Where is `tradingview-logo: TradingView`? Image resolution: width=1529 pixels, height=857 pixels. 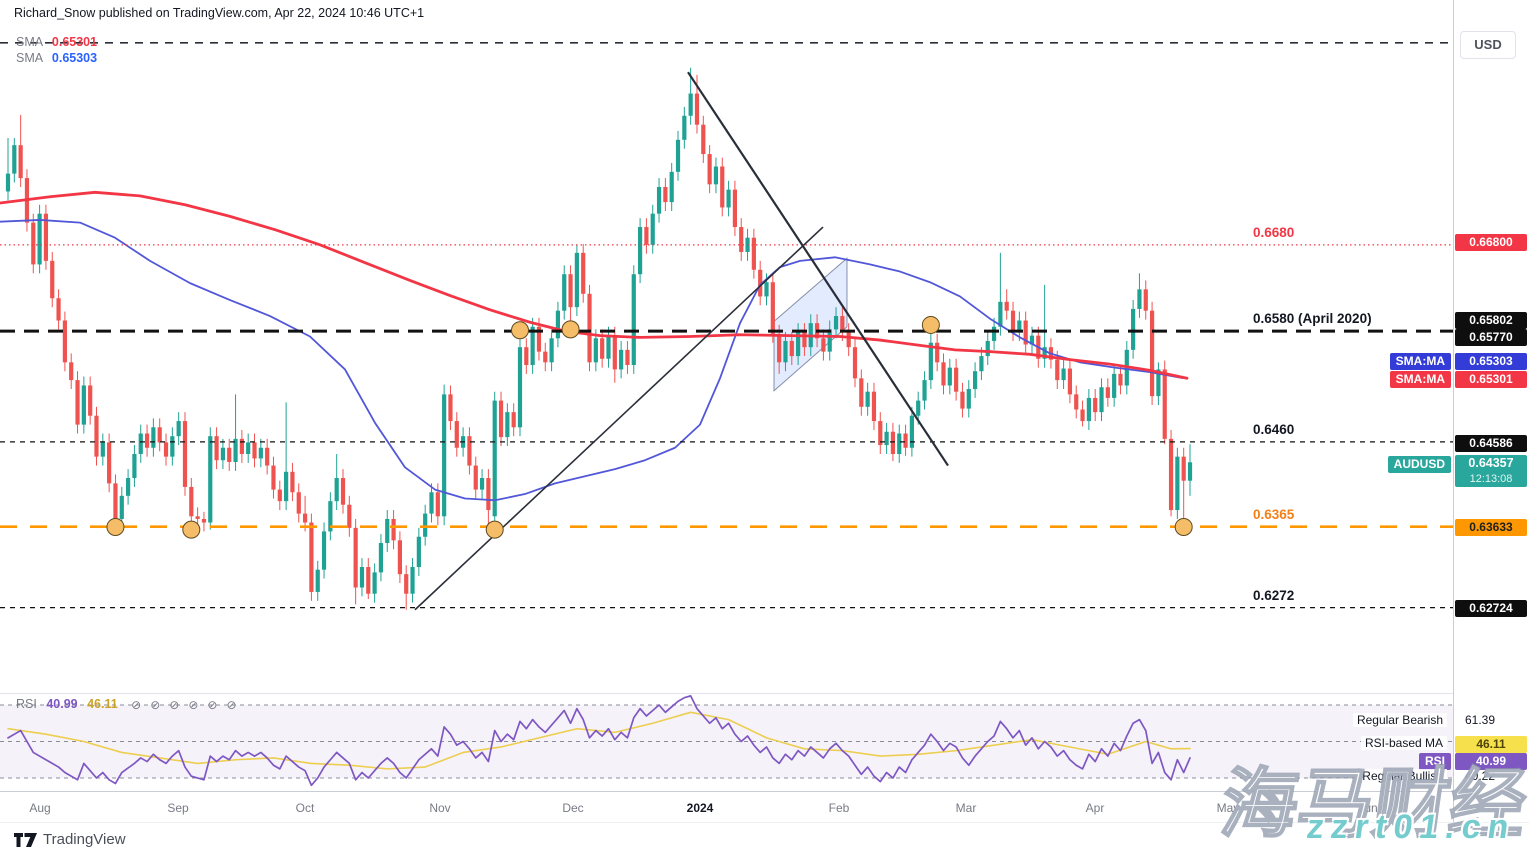 tradingview-logo: TradingView is located at coordinates (70, 839).